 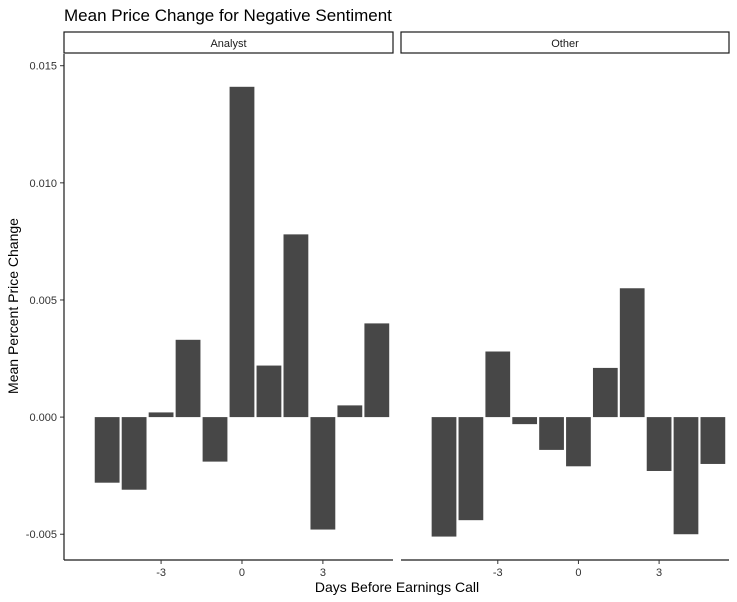 I want to click on y-tick-label: -0.005, so click(x=41, y=535).